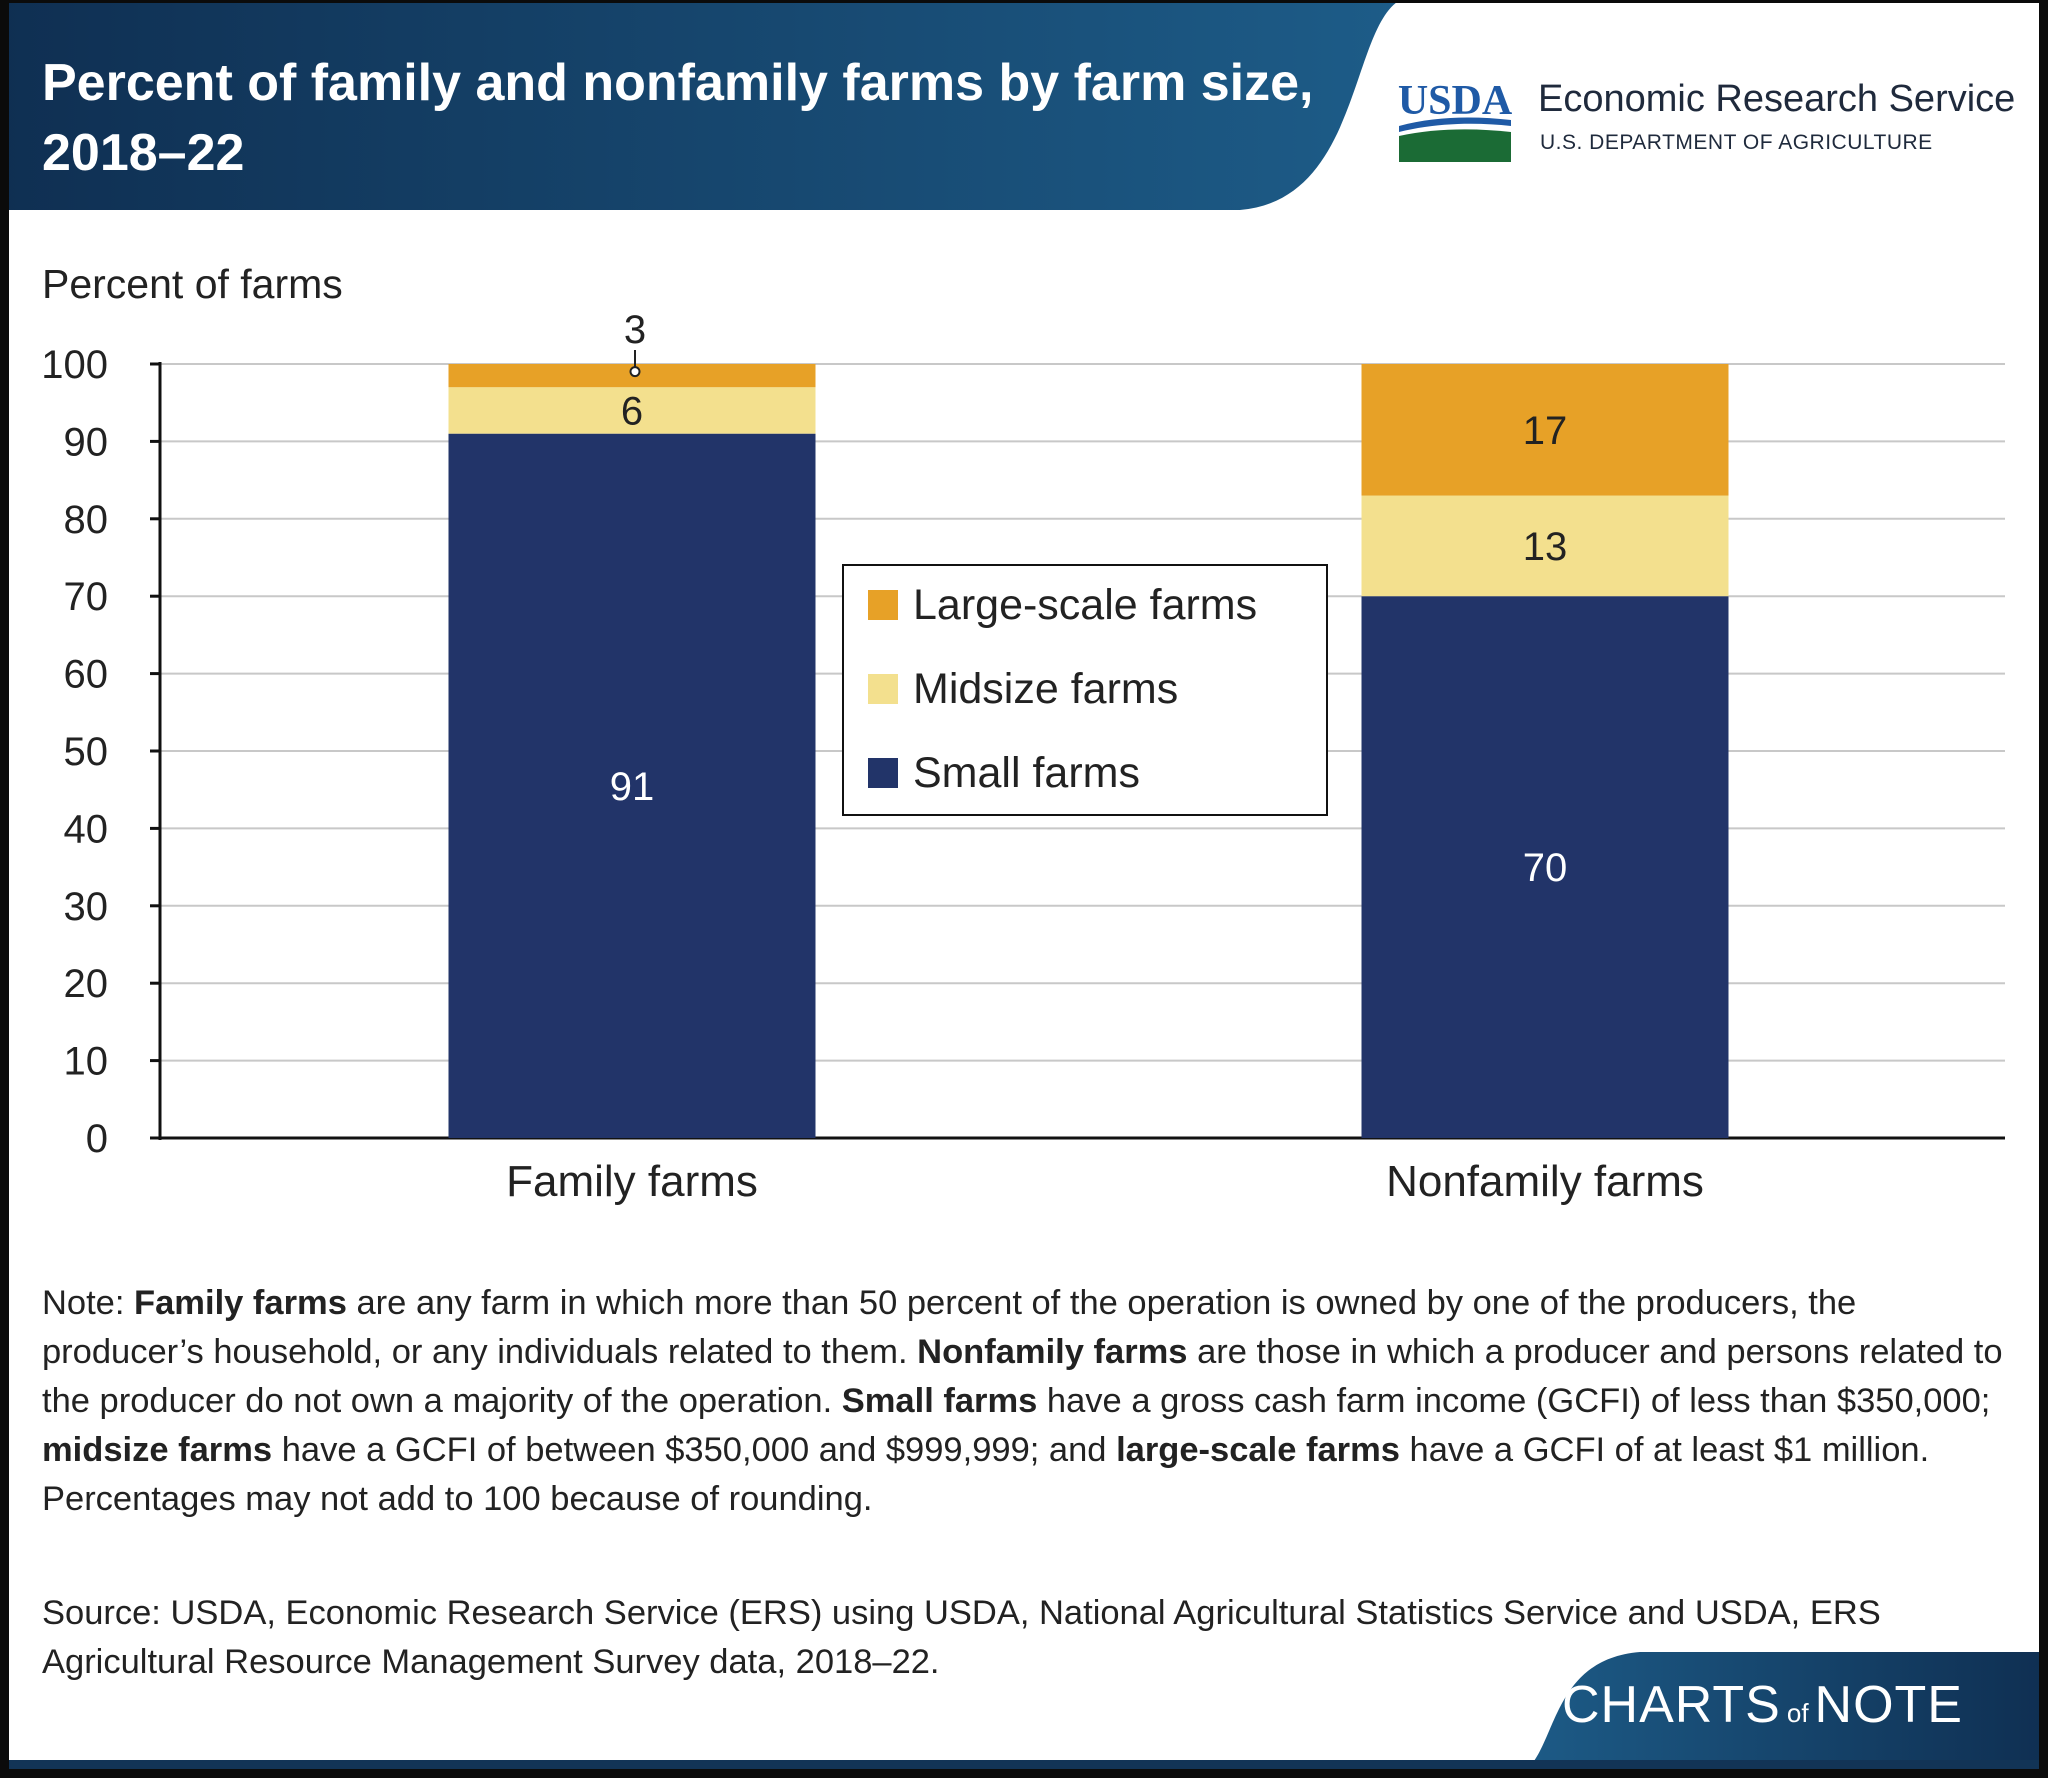 The image size is (2048, 1778). I want to click on data-label: 3, so click(635, 330).